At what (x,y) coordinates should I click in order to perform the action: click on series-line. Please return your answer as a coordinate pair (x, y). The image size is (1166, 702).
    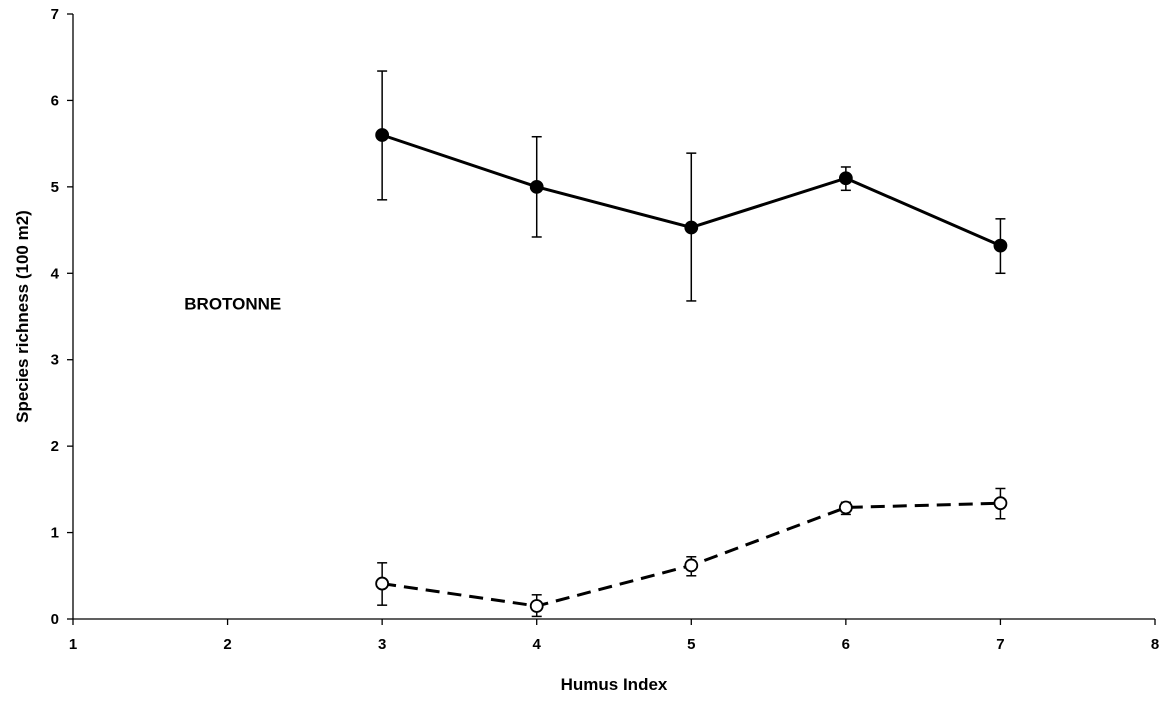
    Looking at the image, I should click on (691, 554).